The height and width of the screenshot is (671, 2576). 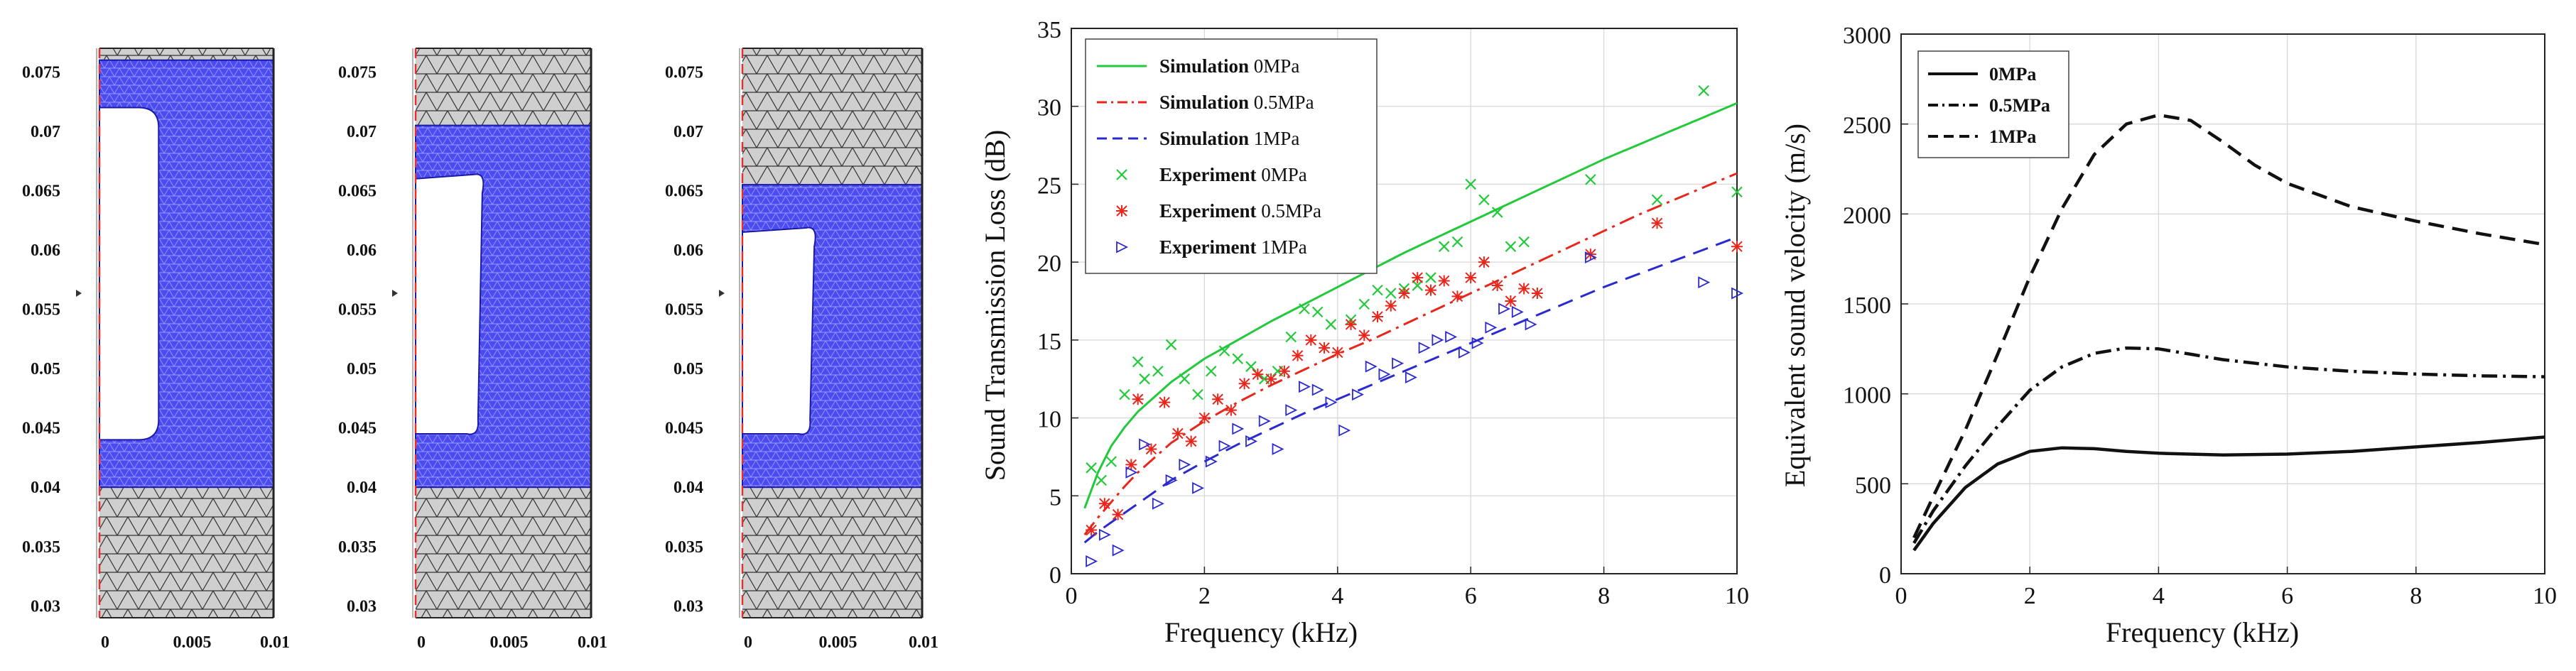 I want to click on mesh-y-tick-label: 0.055, so click(x=357, y=310).